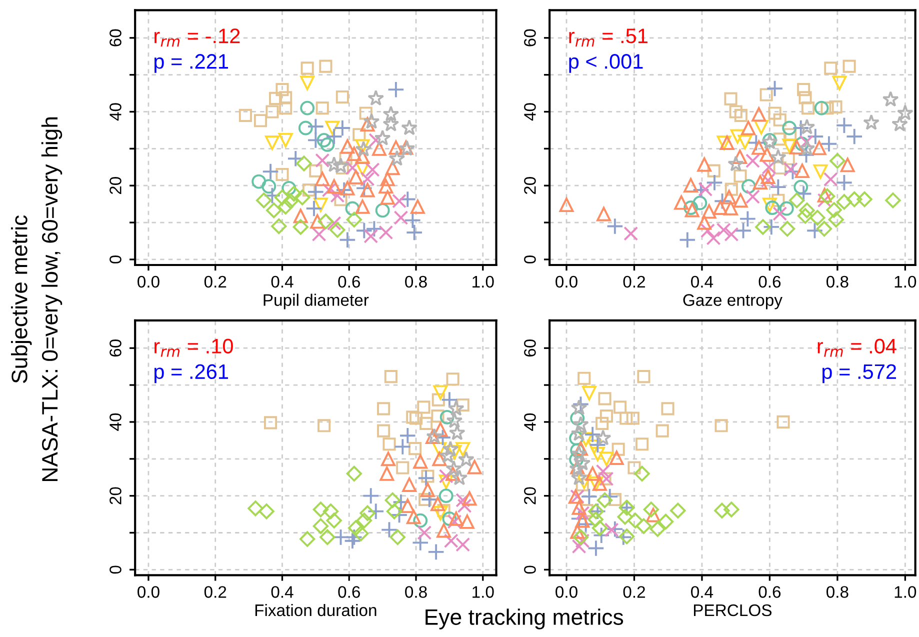 This screenshot has height=637, width=919. What do you see at coordinates (608, 37) in the screenshot?
I see `annotation: r$_{rm}$ = .51` at bounding box center [608, 37].